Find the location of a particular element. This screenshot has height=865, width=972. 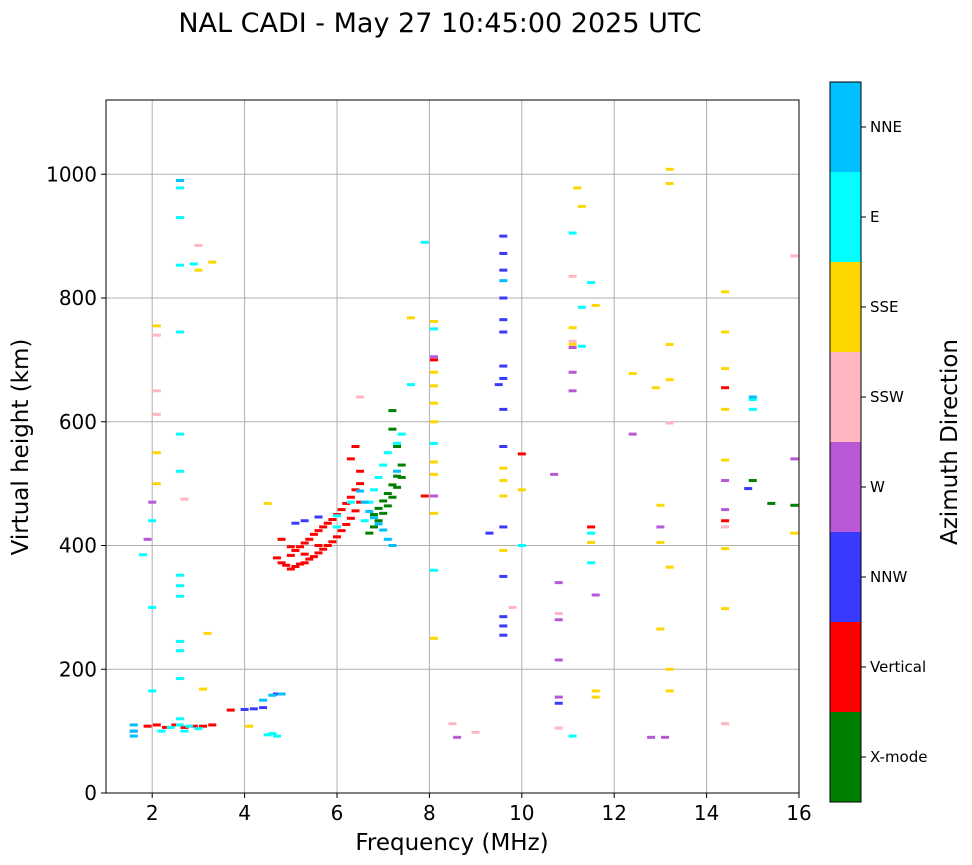

y-axis: 0 200 400 600 800 1000 is located at coordinates (76, 483).